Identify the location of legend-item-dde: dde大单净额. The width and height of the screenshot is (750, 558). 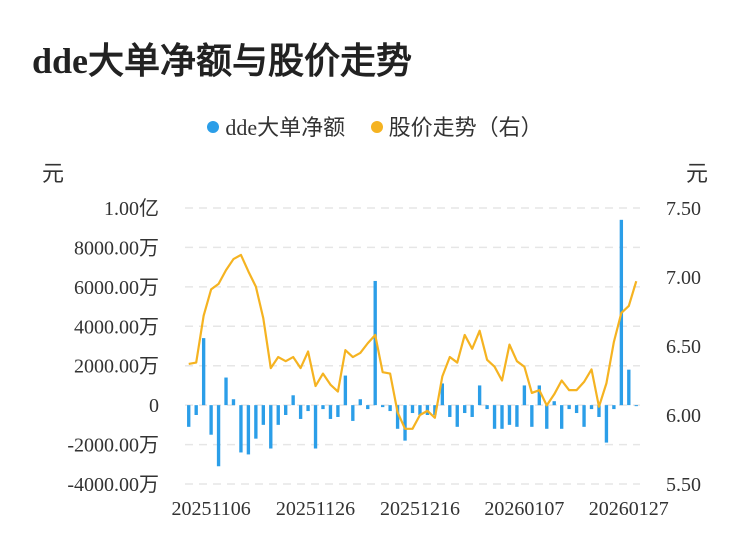
(276, 126).